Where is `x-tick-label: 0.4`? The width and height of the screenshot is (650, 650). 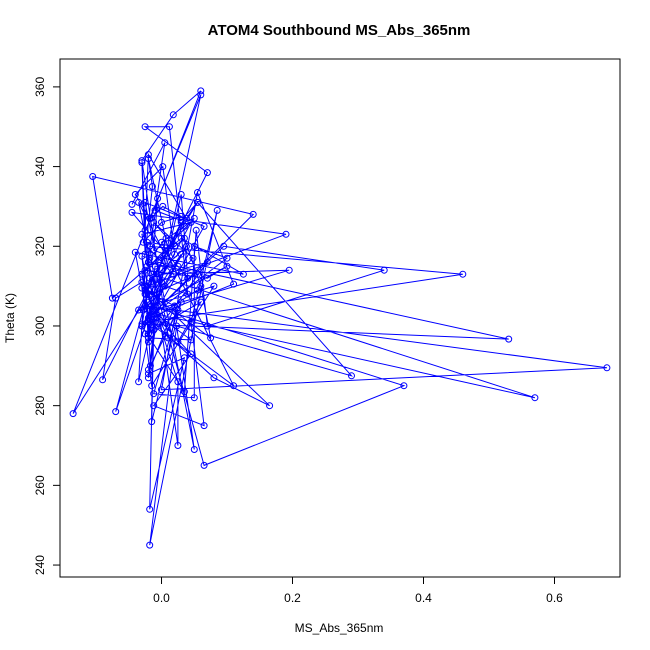 x-tick-label: 0.4 is located at coordinates (423, 598).